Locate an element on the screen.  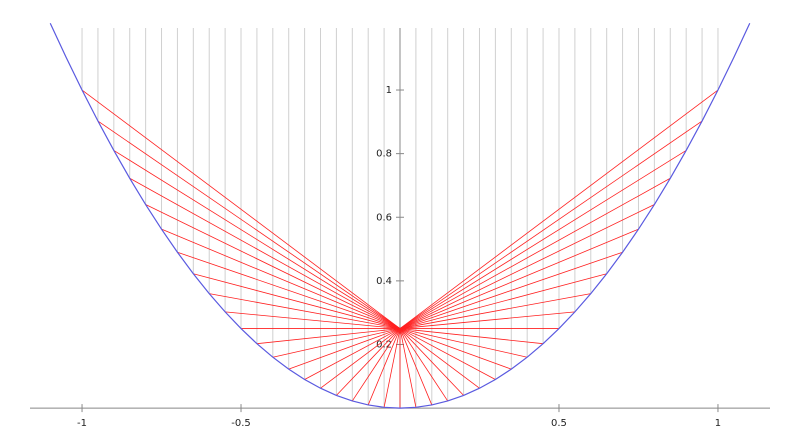
y-tick-label: 1 is located at coordinates (389, 90).